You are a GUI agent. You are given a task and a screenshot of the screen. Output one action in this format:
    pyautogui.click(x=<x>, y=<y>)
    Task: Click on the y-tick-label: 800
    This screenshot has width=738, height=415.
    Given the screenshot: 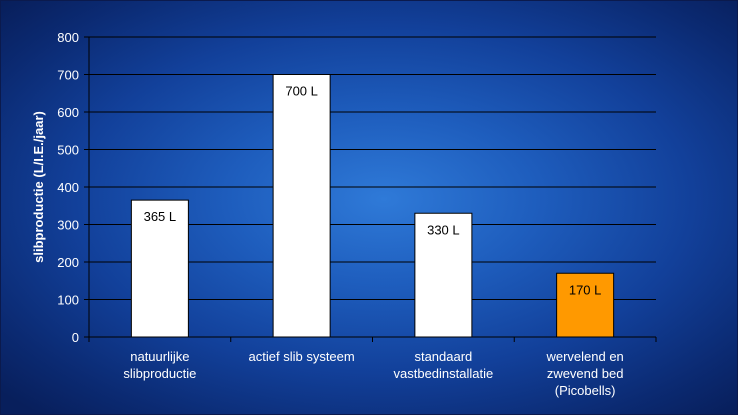 What is the action you would take?
    pyautogui.click(x=68, y=37)
    